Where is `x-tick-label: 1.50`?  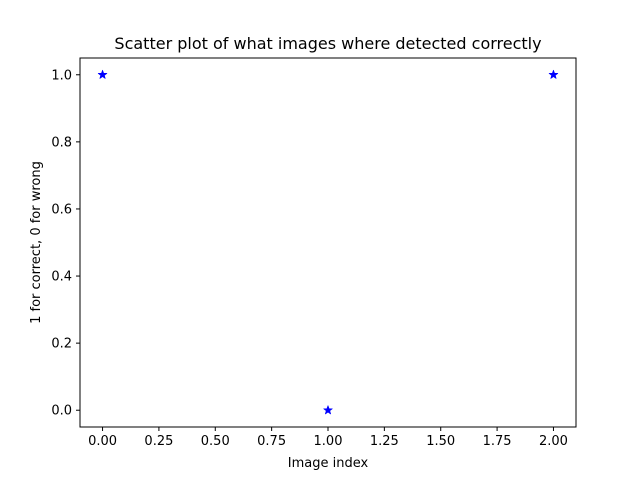
x-tick-label: 1.50 is located at coordinates (440, 441).